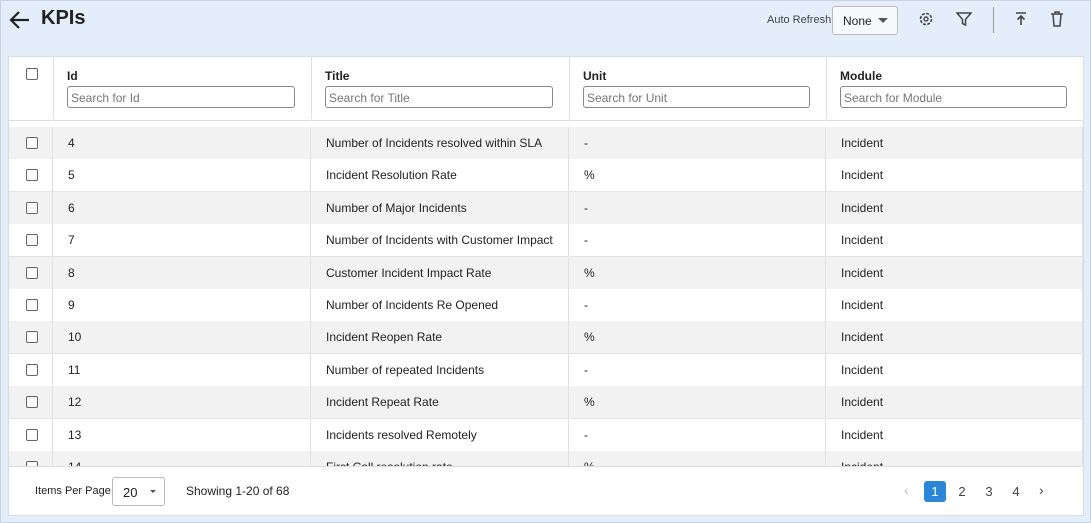 This screenshot has height=523, width=1091. I want to click on items-per-page-select: 20, so click(138, 491).